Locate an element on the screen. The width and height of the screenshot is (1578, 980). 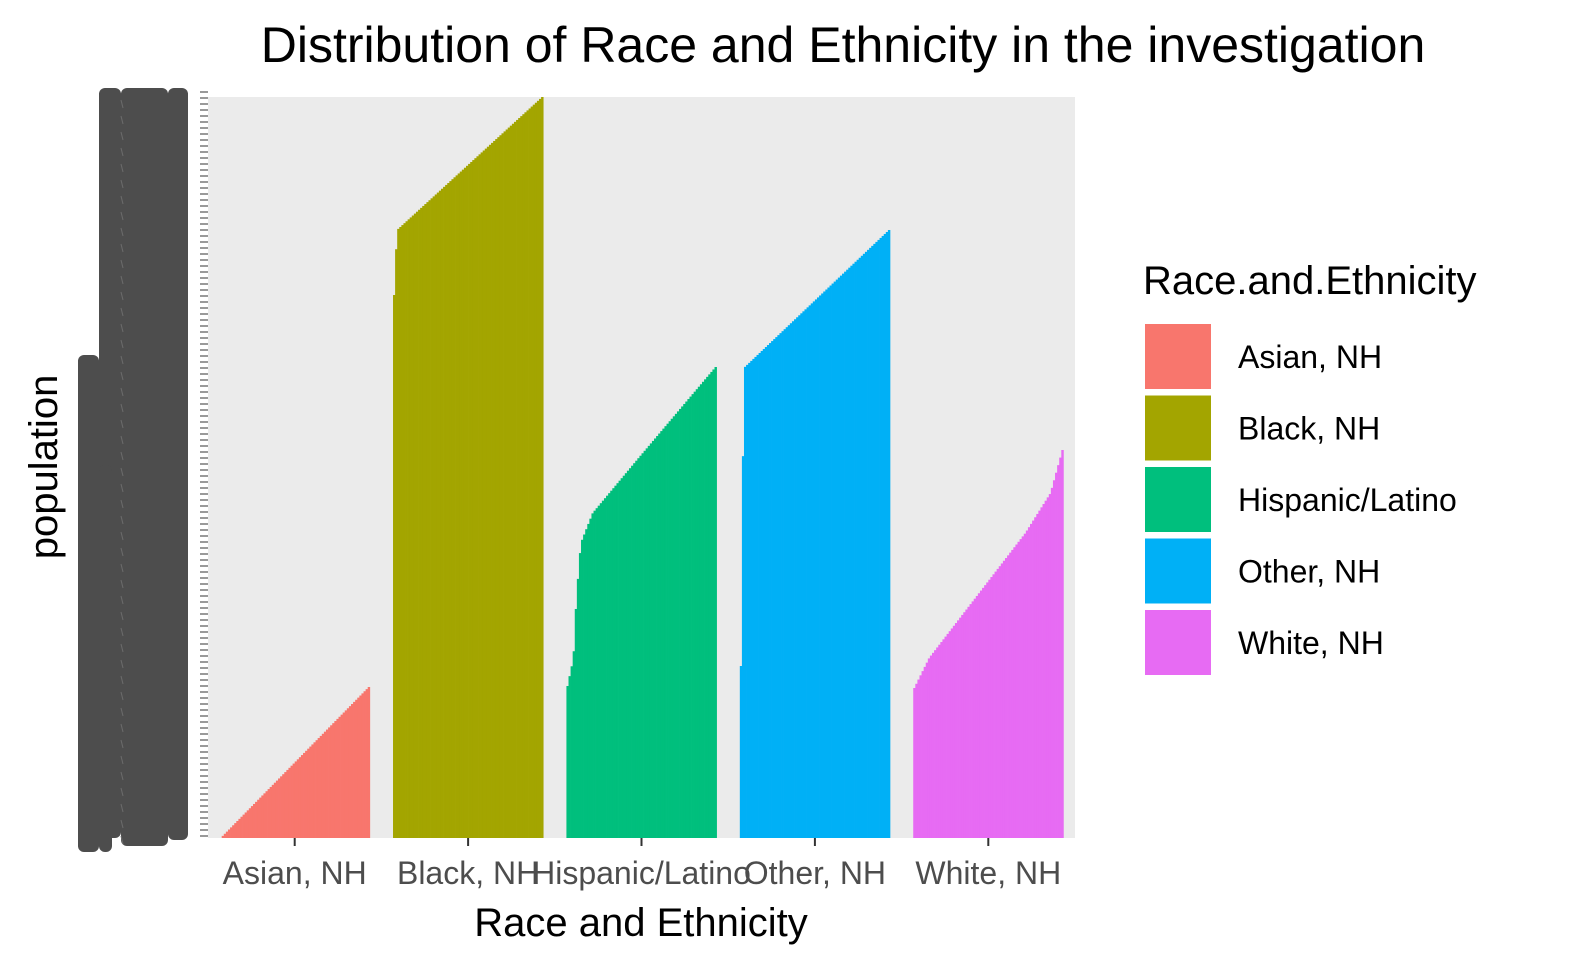
x-tick-label: Hispanic/Latino is located at coordinates (641, 873).